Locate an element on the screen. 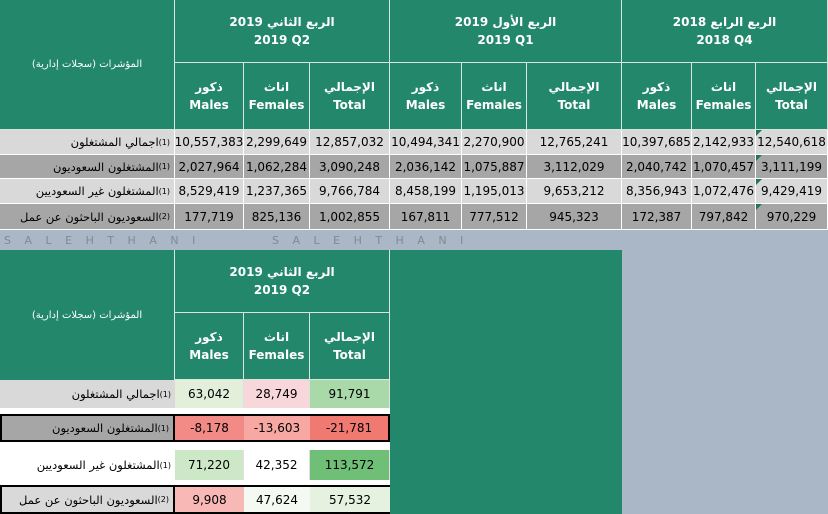 This screenshot has width=828, height=514. table-cell: 9,766,784 is located at coordinates (350, 191).